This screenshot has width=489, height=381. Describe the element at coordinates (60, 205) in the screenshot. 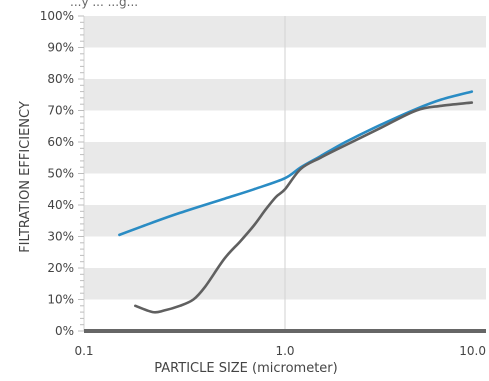

I see `y-tick-label: 40%` at that location.